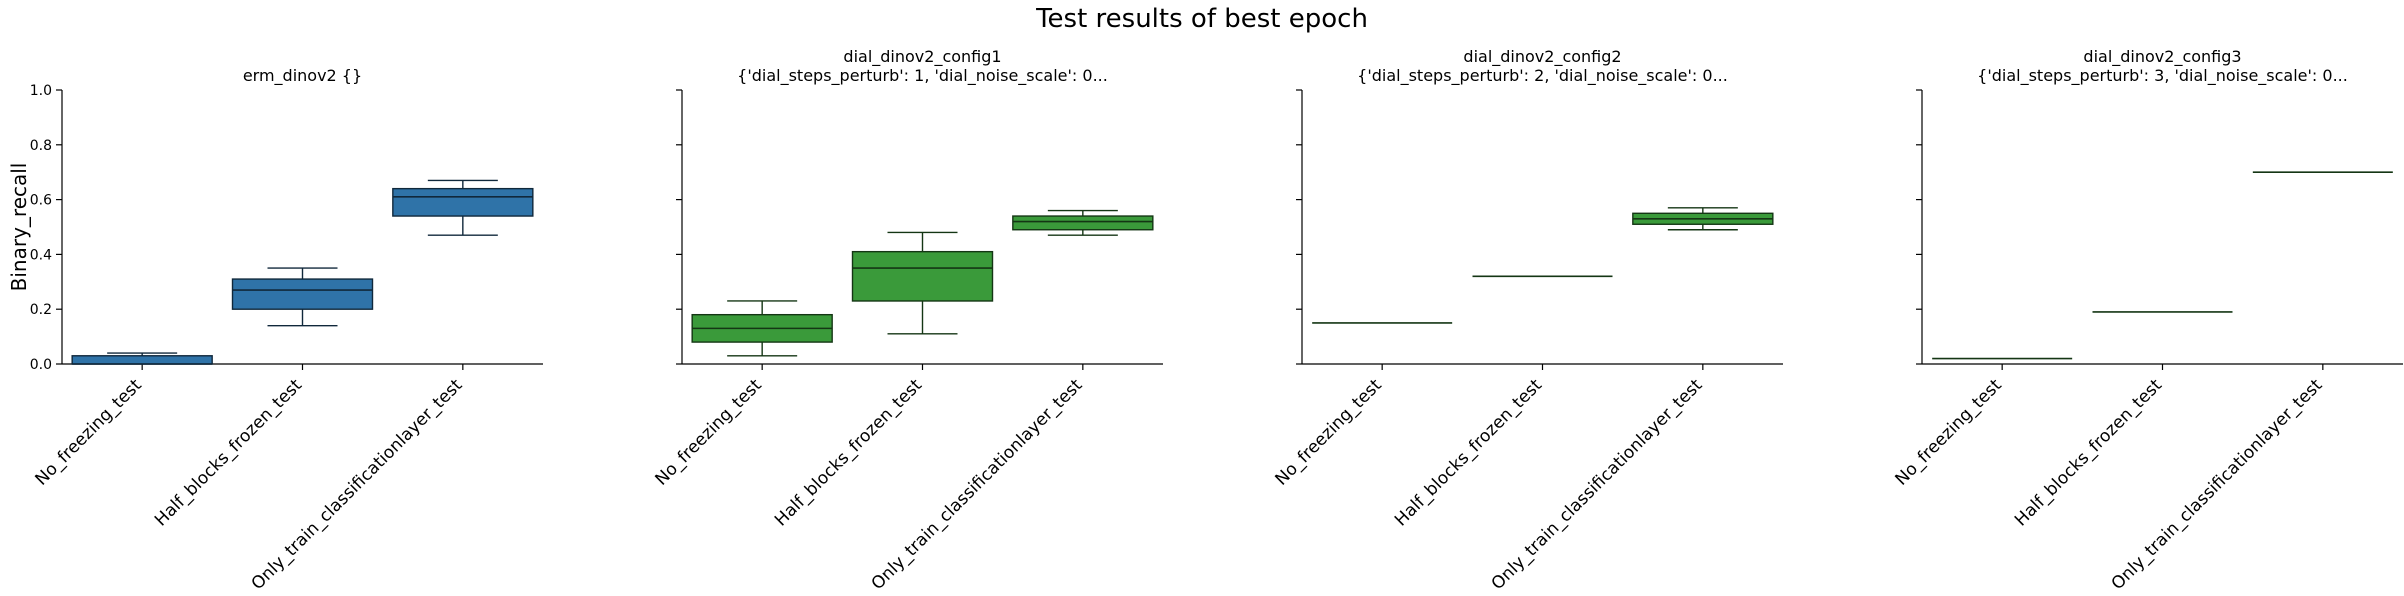 This screenshot has width=2404, height=596. Describe the element at coordinates (1542, 57) in the screenshot. I see `panel-title-line1: dial_dinov2_config2` at that location.